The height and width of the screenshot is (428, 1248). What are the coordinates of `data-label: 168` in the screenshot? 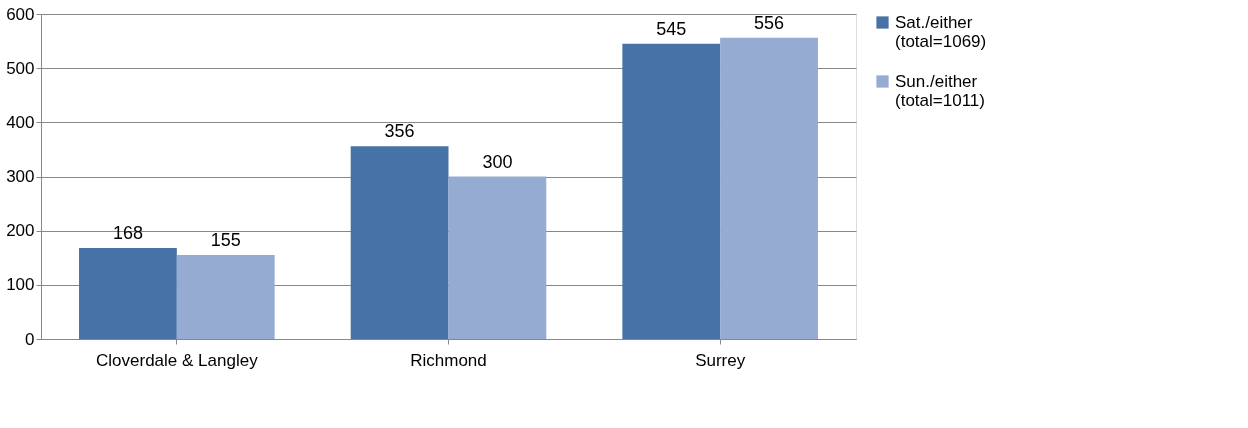 It's located at (127, 233).